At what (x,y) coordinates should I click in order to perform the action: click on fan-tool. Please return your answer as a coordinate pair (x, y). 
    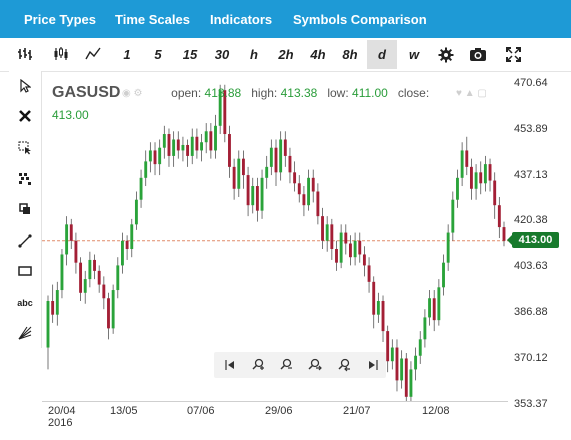
    Looking at the image, I should click on (25, 333).